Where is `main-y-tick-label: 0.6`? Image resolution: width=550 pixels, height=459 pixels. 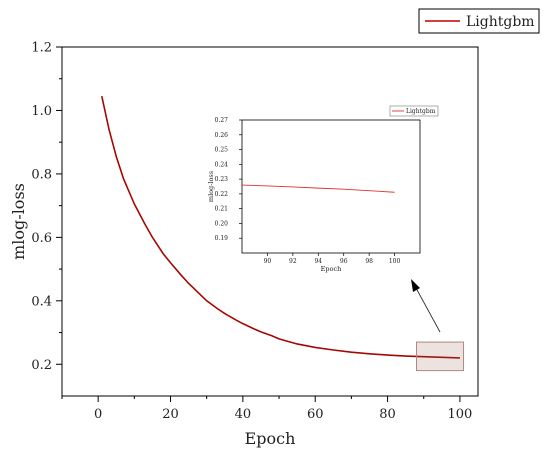 main-y-tick-label: 0.6 is located at coordinates (41, 238).